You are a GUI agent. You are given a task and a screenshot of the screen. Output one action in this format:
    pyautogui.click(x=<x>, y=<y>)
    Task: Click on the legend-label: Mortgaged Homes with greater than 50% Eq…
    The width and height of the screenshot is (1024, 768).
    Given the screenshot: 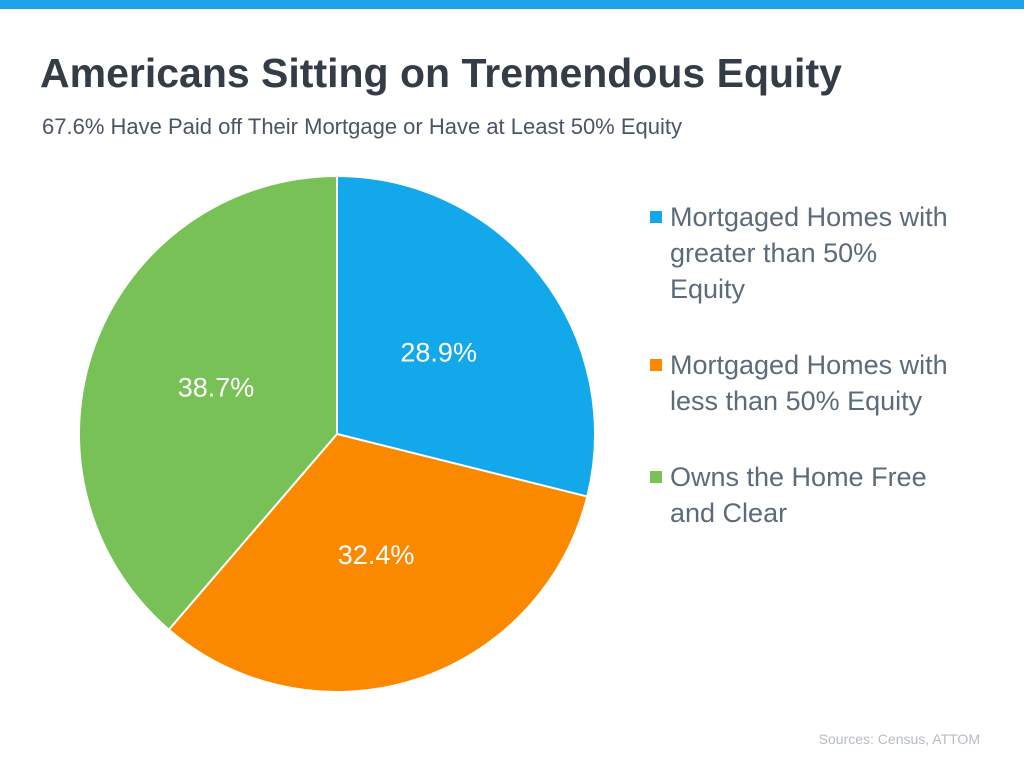 What is the action you would take?
    pyautogui.click(x=809, y=253)
    